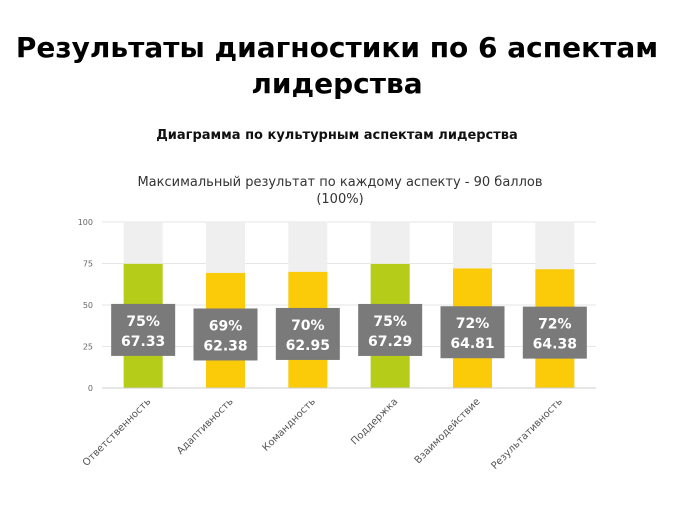  Describe the element at coordinates (225, 346) in the screenshot. I see `data-label-score: 62.38` at that location.